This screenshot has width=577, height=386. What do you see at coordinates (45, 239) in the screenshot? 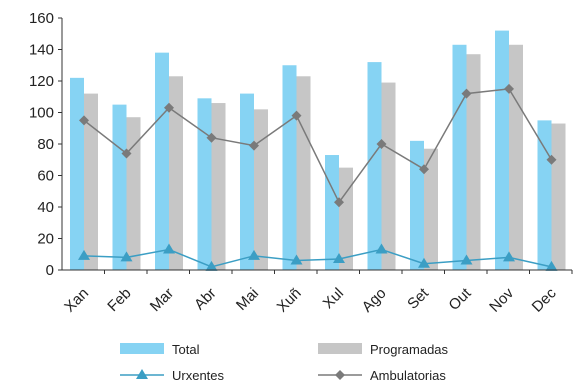
I see `y-tick-label-1: 20` at bounding box center [45, 239].